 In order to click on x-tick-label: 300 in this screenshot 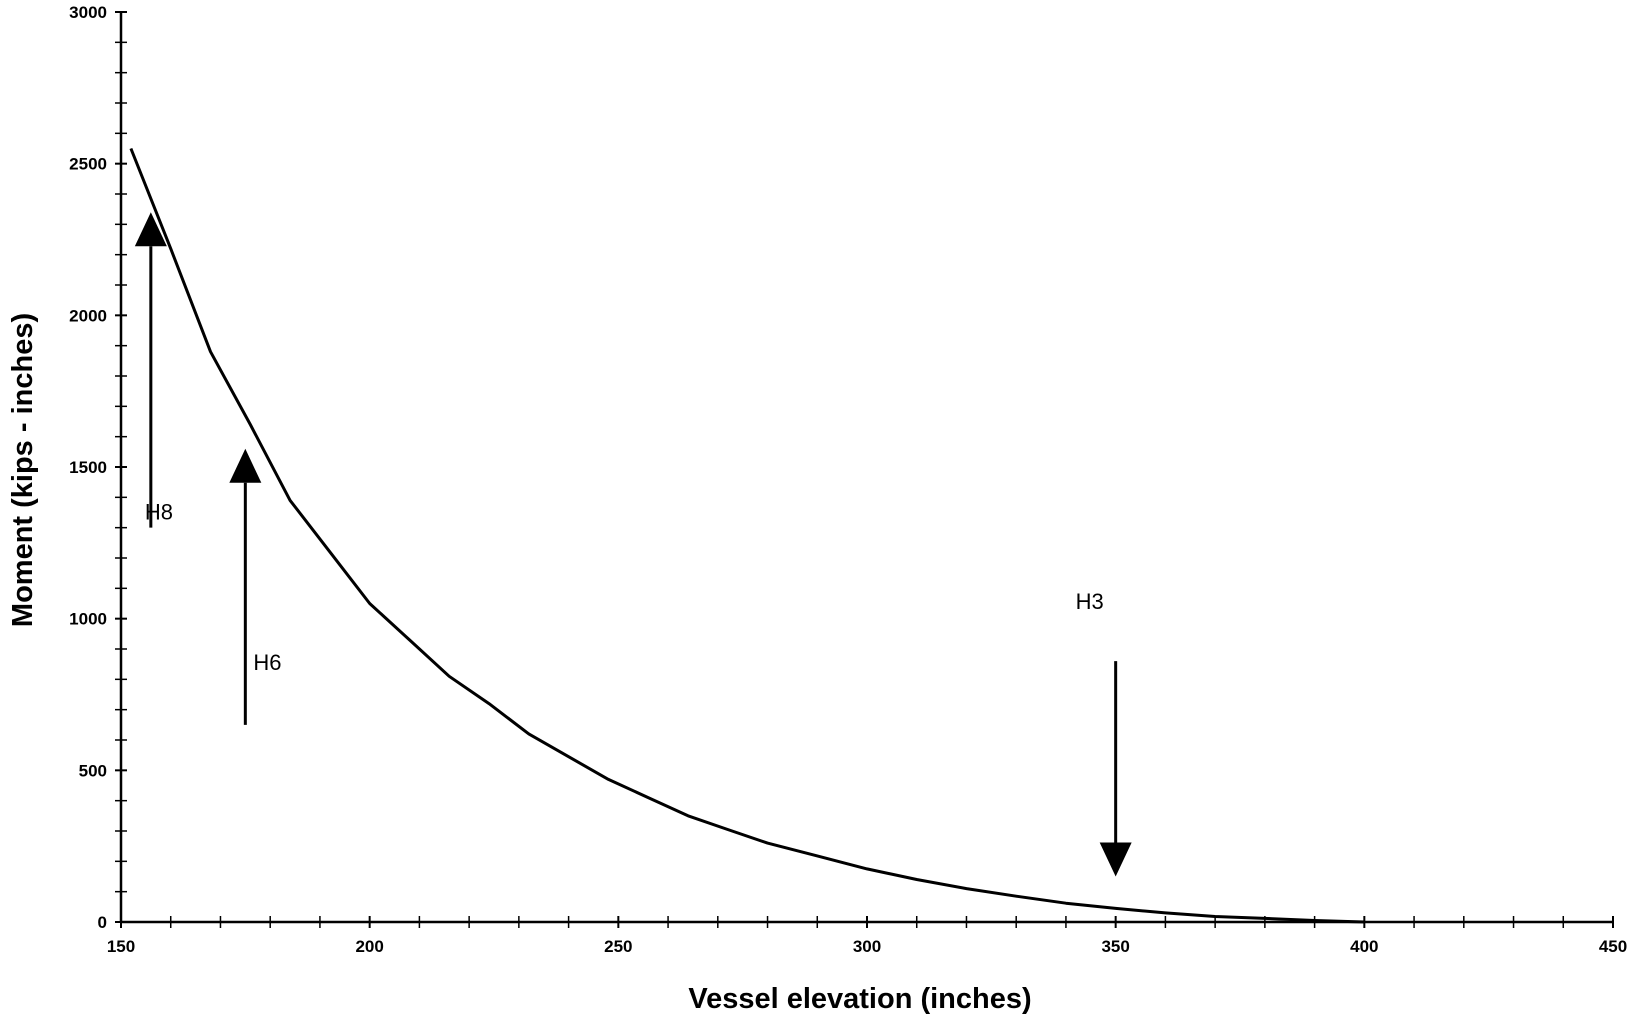, I will do `click(867, 946)`.